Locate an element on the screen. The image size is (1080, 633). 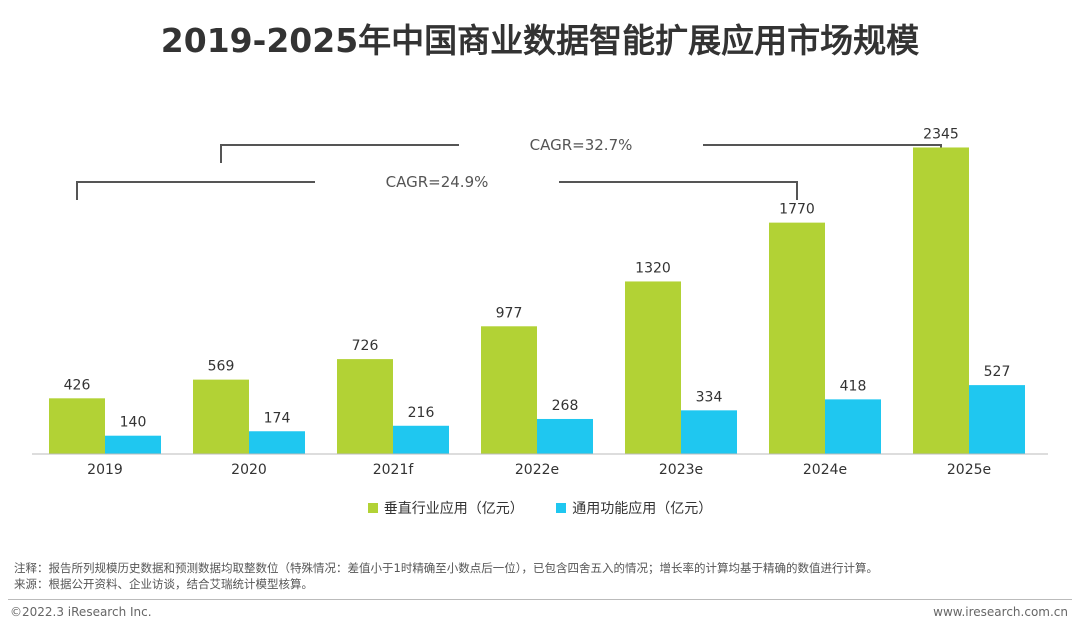
value-label-general-2020: 174 is located at coordinates (277, 418).